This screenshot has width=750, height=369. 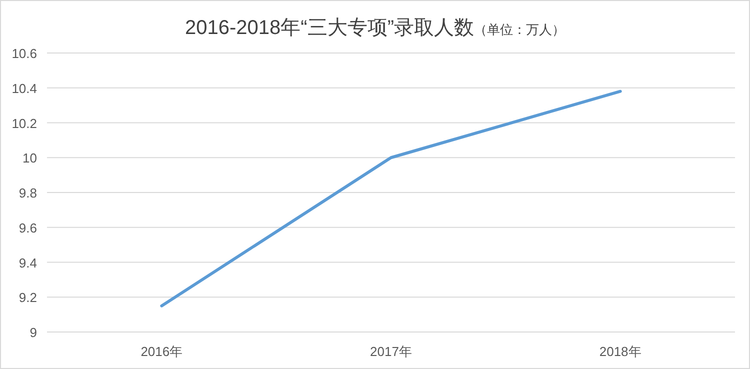 What do you see at coordinates (27, 298) in the screenshot?
I see `y-tick-label: 9.2` at bounding box center [27, 298].